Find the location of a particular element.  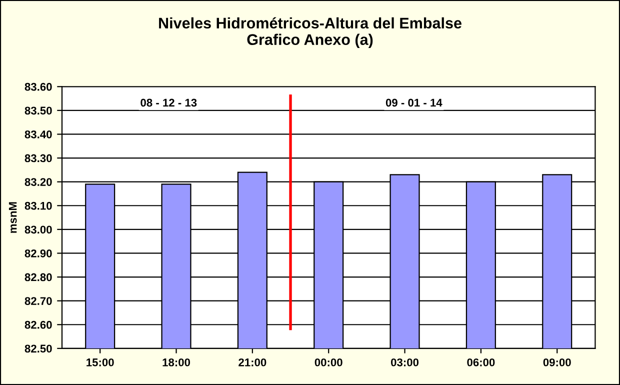

y-tick-label: 83.30 is located at coordinates (38, 158).